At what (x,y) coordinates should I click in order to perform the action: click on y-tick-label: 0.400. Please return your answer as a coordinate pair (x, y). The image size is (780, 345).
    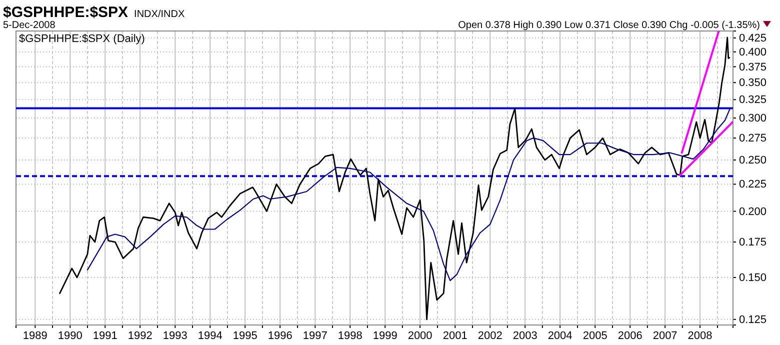
    Looking at the image, I should click on (753, 52).